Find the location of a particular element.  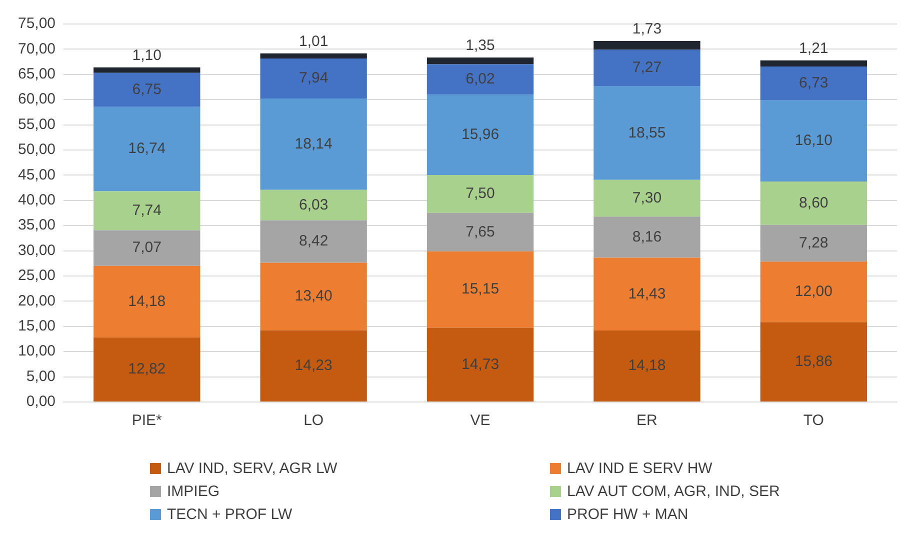

y-tick-label: 25,00 is located at coordinates (37, 275).